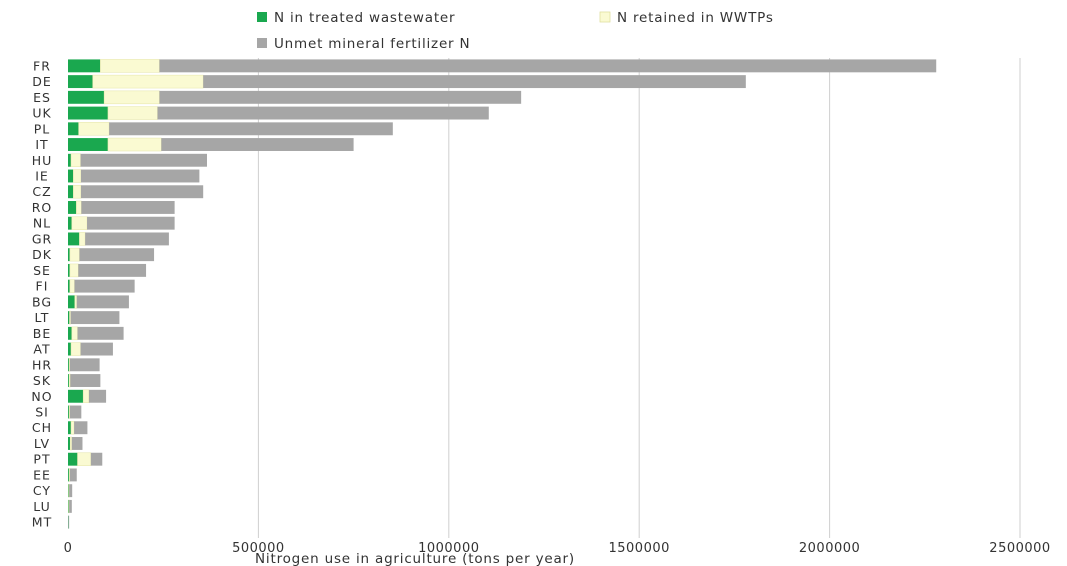 This screenshot has height=566, width=1067. I want to click on category-label: BE, so click(42, 333).